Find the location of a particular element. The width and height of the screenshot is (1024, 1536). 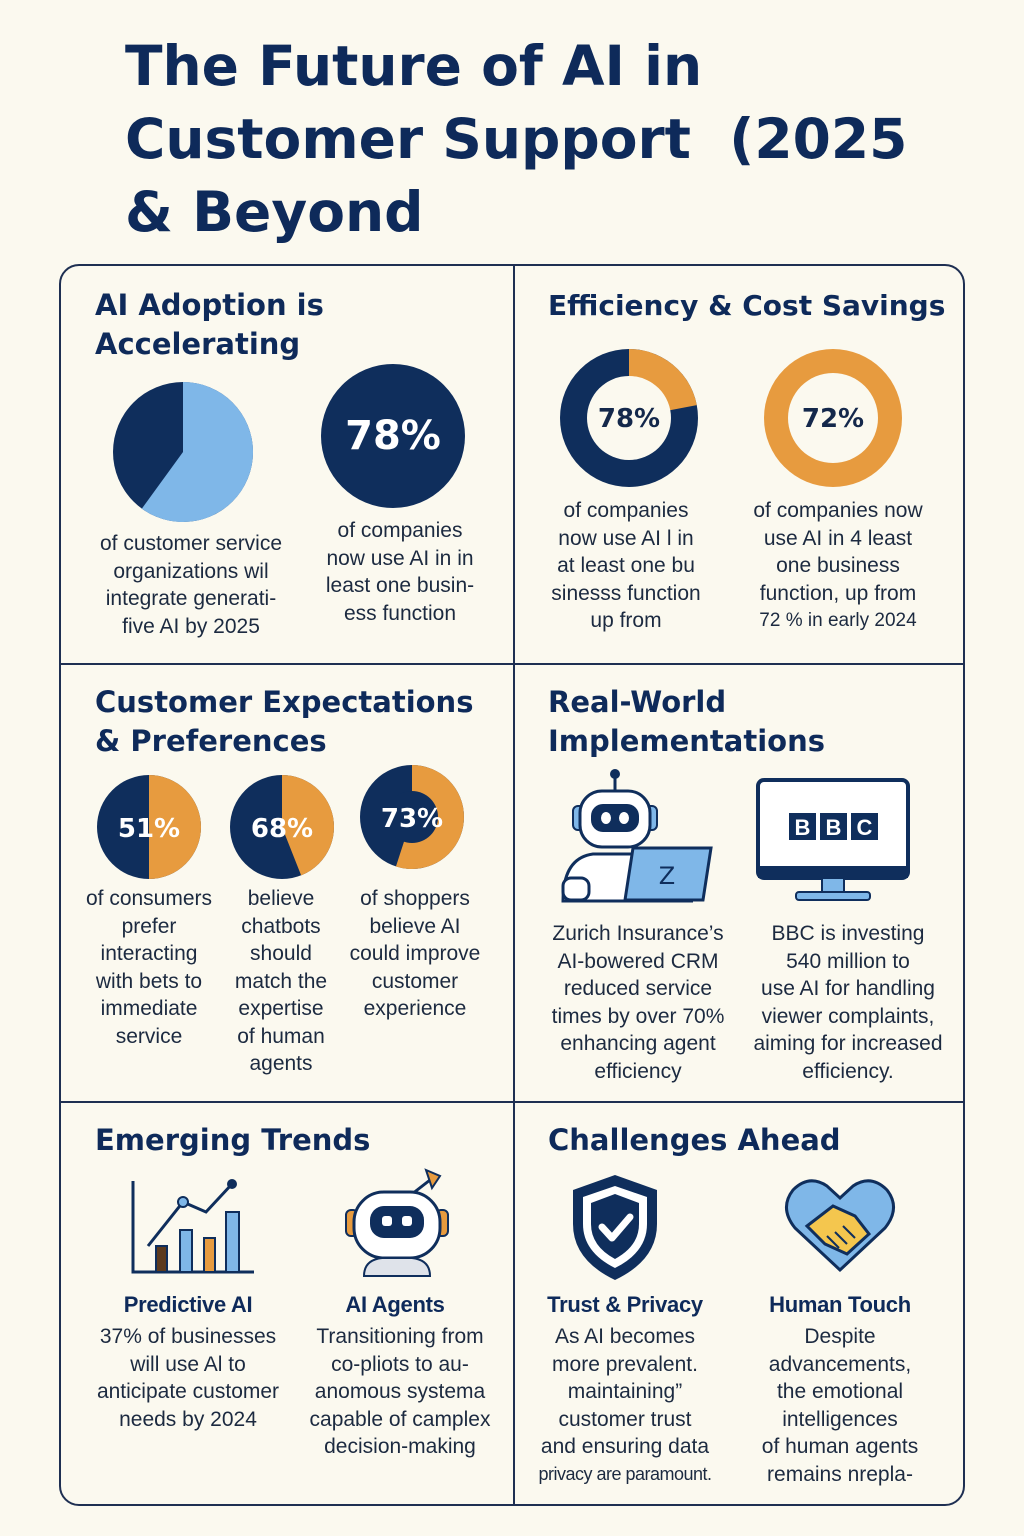

efficiency-ring-72: 72% is located at coordinates (833, 418).